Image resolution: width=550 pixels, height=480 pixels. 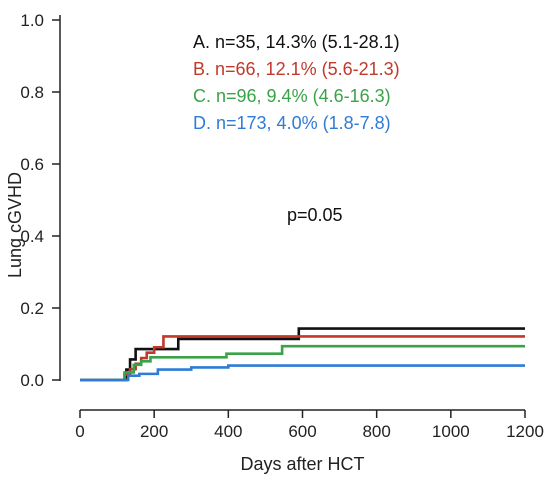 What do you see at coordinates (302, 373) in the screenshot?
I see `series-line-d` at bounding box center [302, 373].